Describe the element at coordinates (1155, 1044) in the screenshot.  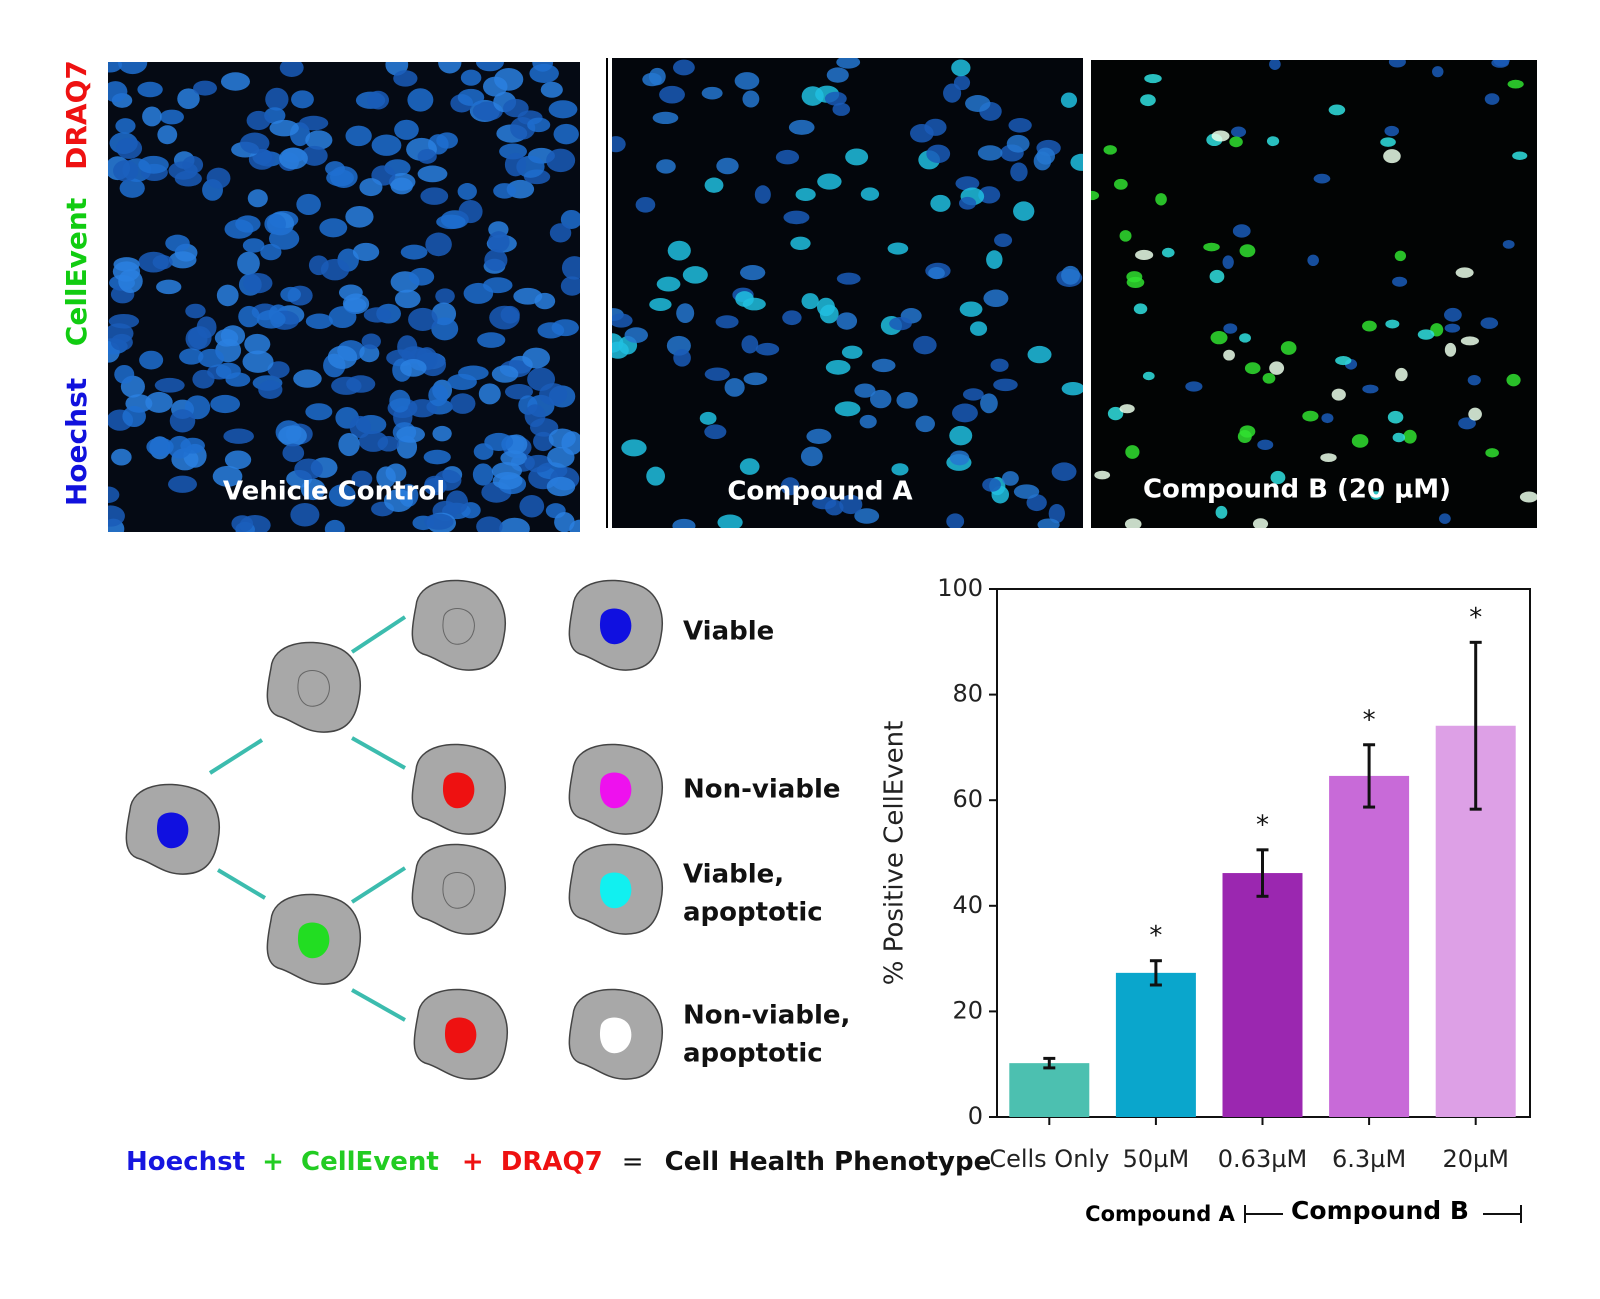
I see `bar` at that location.